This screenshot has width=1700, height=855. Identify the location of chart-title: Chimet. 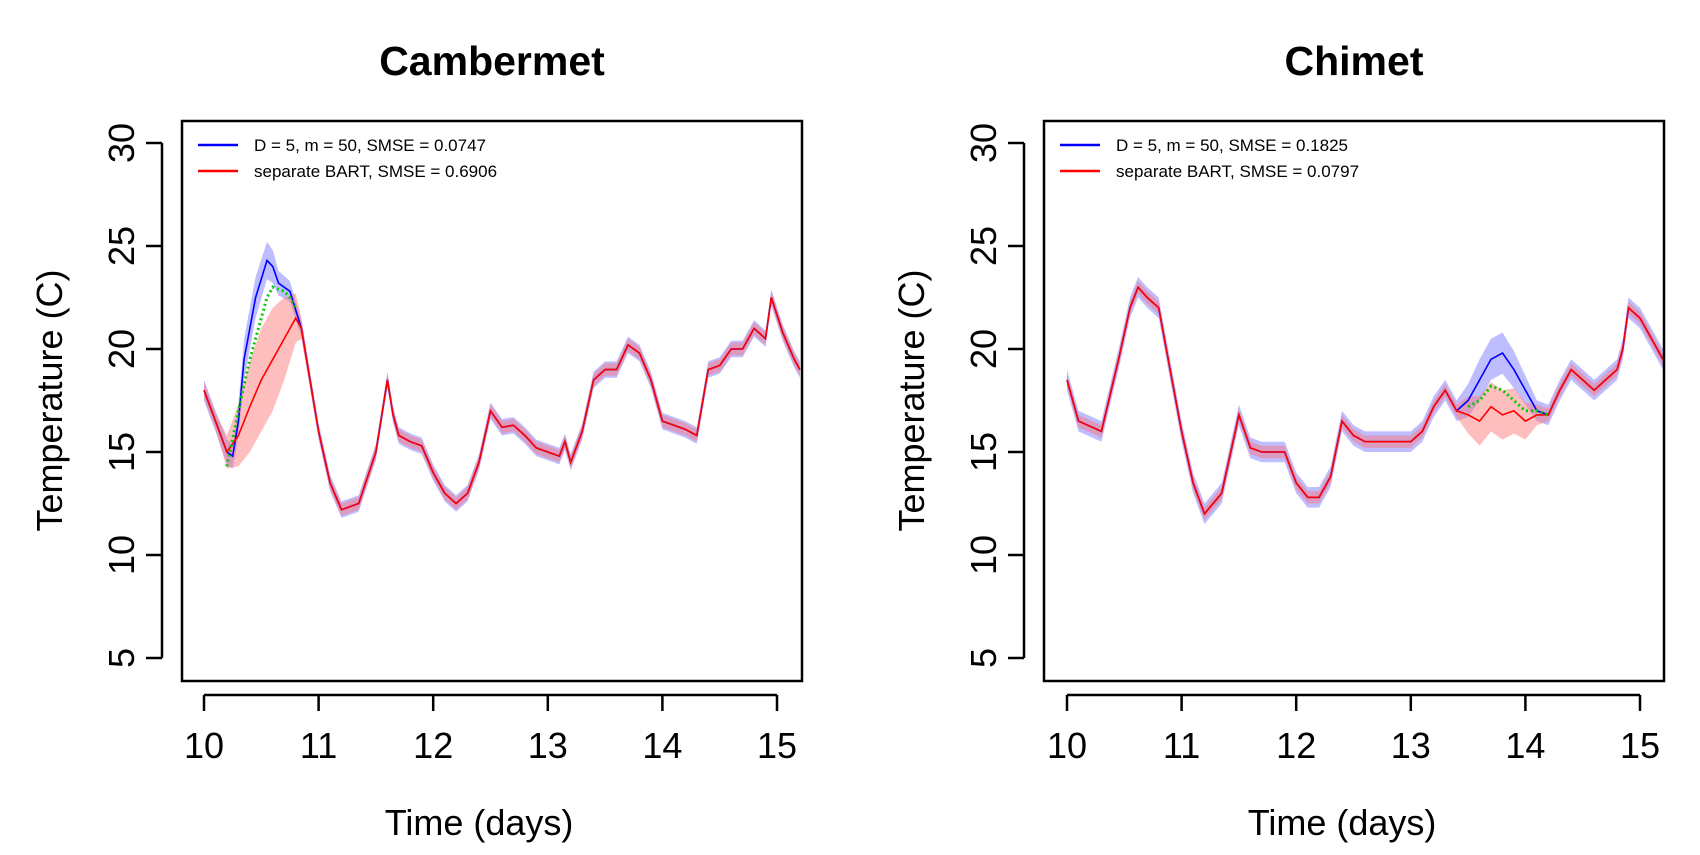
(1354, 61).